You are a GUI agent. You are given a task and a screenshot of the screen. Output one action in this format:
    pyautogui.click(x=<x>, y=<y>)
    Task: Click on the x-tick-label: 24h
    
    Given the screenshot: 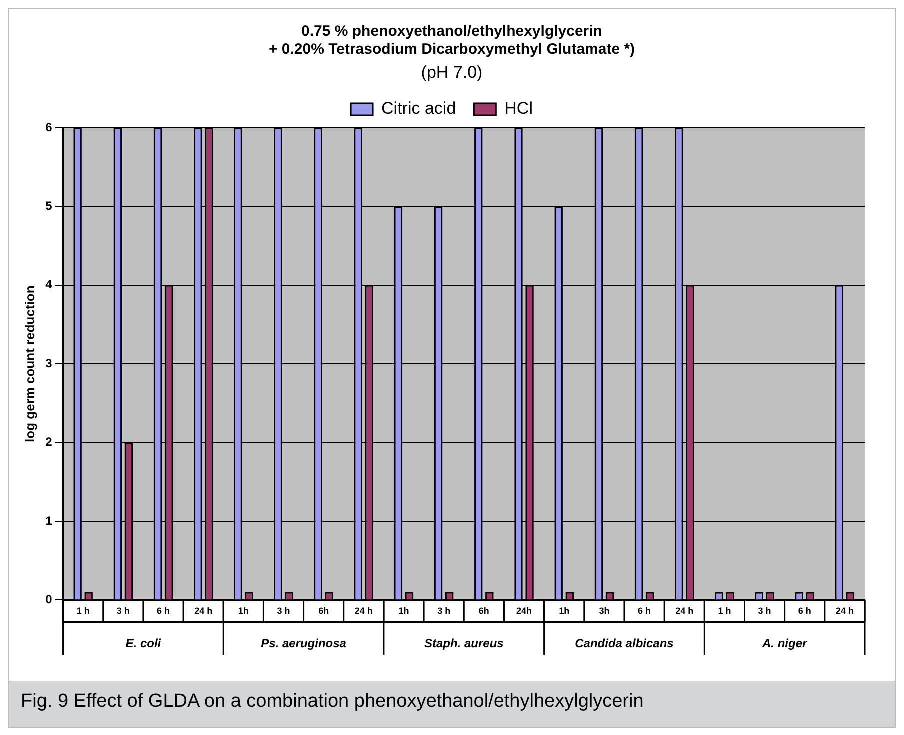 What is the action you would take?
    pyautogui.click(x=524, y=611)
    